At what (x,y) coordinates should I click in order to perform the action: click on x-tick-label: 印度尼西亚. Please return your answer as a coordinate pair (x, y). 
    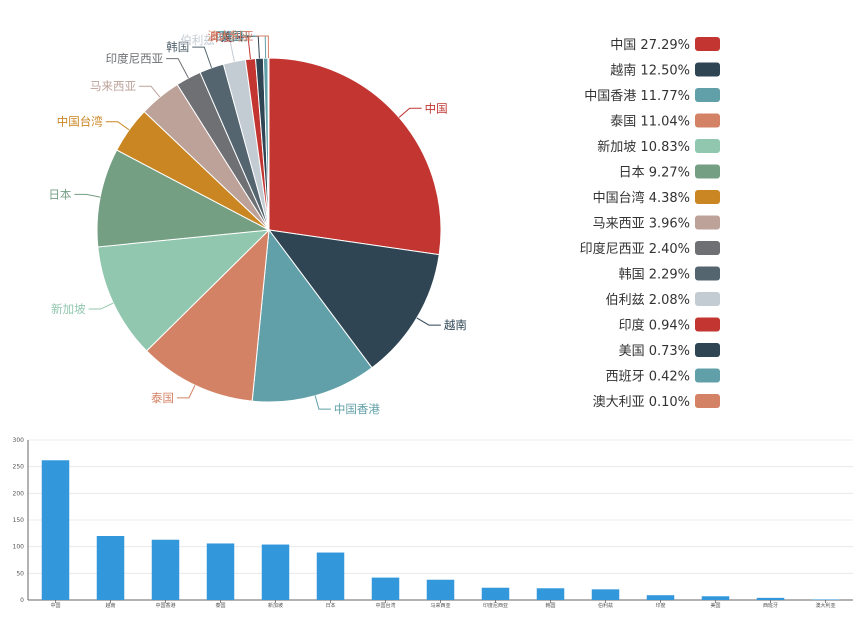
    Looking at the image, I should click on (495, 605).